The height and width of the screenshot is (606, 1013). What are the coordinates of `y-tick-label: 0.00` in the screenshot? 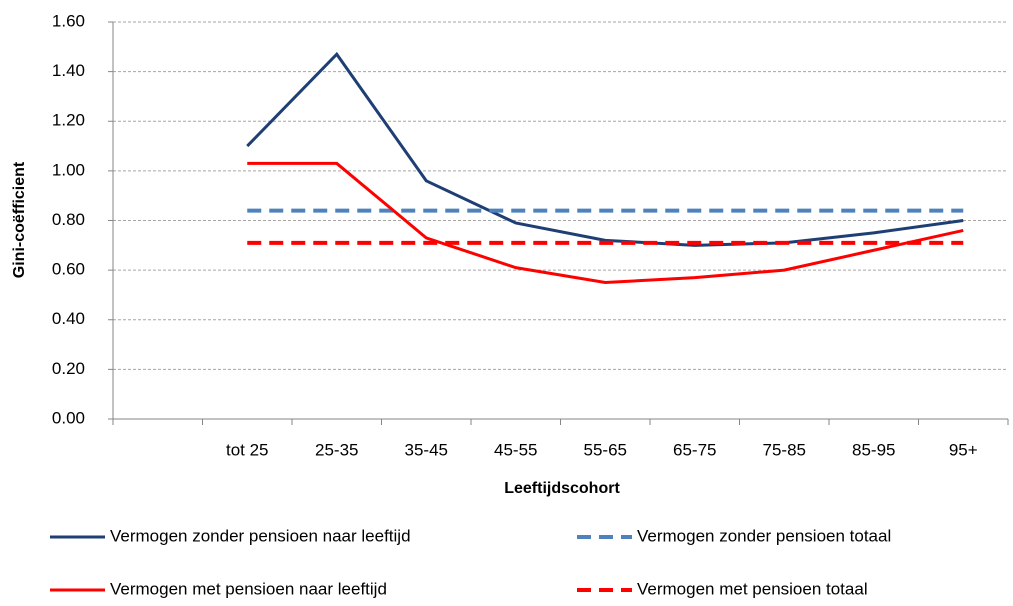 It's located at (68, 417).